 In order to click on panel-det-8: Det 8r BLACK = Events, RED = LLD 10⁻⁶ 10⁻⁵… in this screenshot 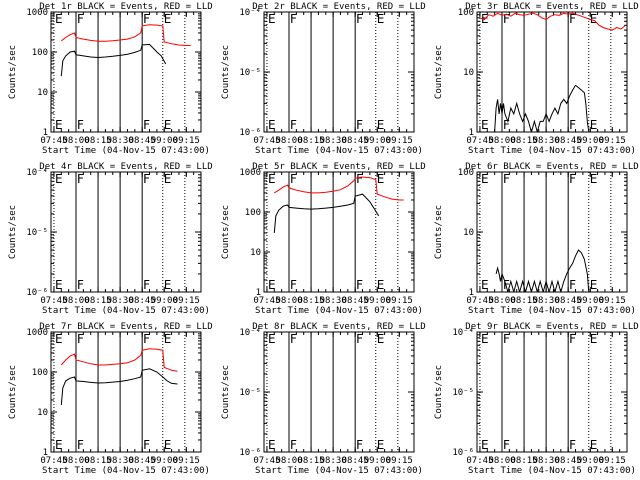, I will do `click(323, 399)`.